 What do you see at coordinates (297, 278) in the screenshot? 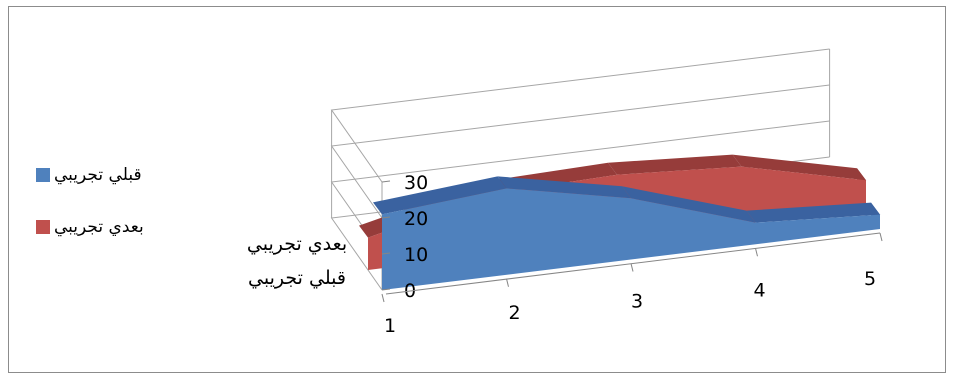
I see `series-axis-label: قبلي تجريبي` at bounding box center [297, 278].